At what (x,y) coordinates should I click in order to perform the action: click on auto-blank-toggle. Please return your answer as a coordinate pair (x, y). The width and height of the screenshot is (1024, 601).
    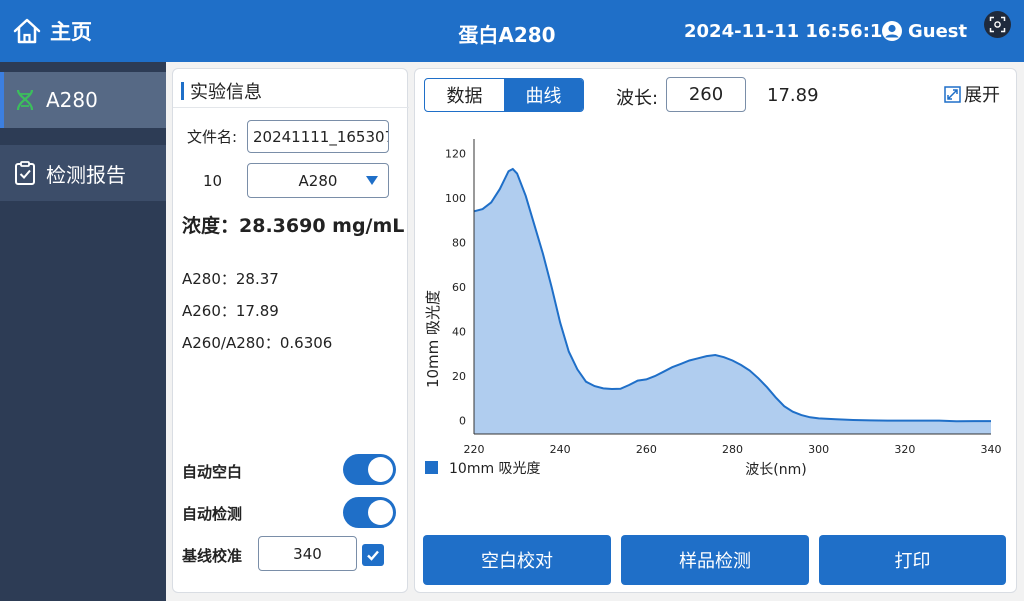
    Looking at the image, I should click on (369, 469).